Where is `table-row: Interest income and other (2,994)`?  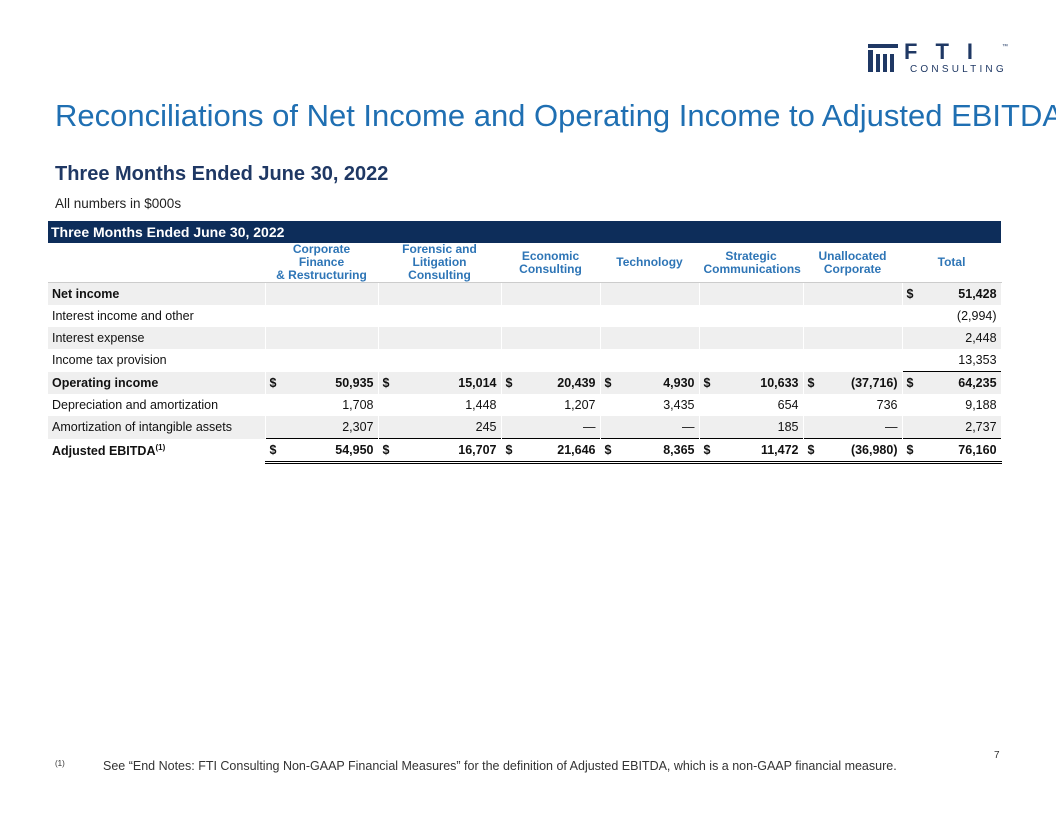
table-row: Interest income and other (2,994) is located at coordinates (525, 316).